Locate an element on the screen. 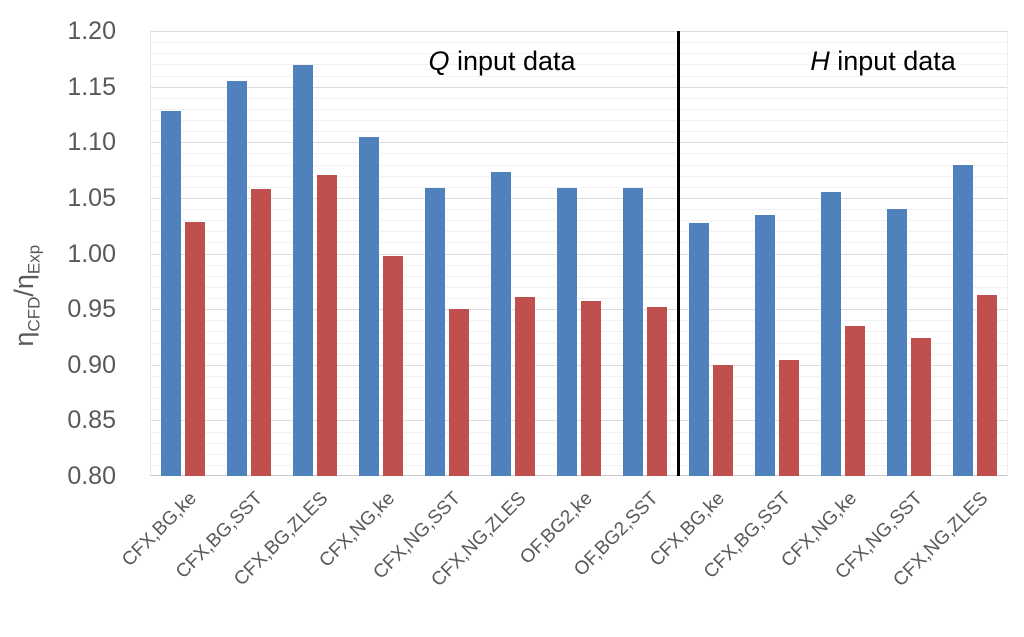 The height and width of the screenshot is (637, 1024). annotation-h-text: input data is located at coordinates (892, 61).